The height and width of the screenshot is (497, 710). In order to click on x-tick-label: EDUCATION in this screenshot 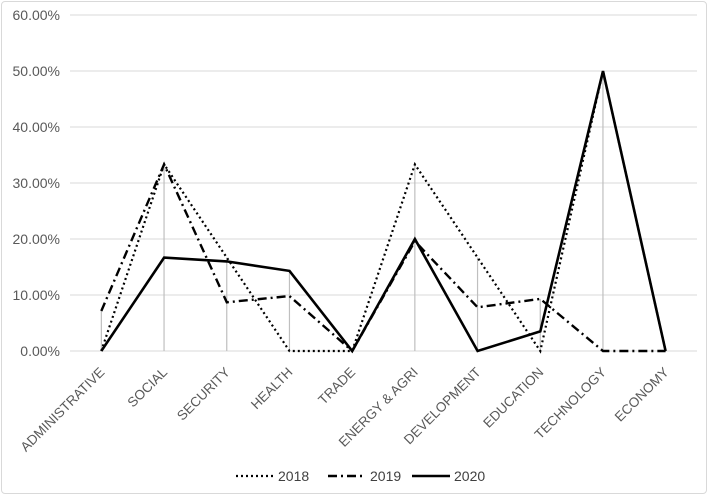, I will do `click(513, 398)`.